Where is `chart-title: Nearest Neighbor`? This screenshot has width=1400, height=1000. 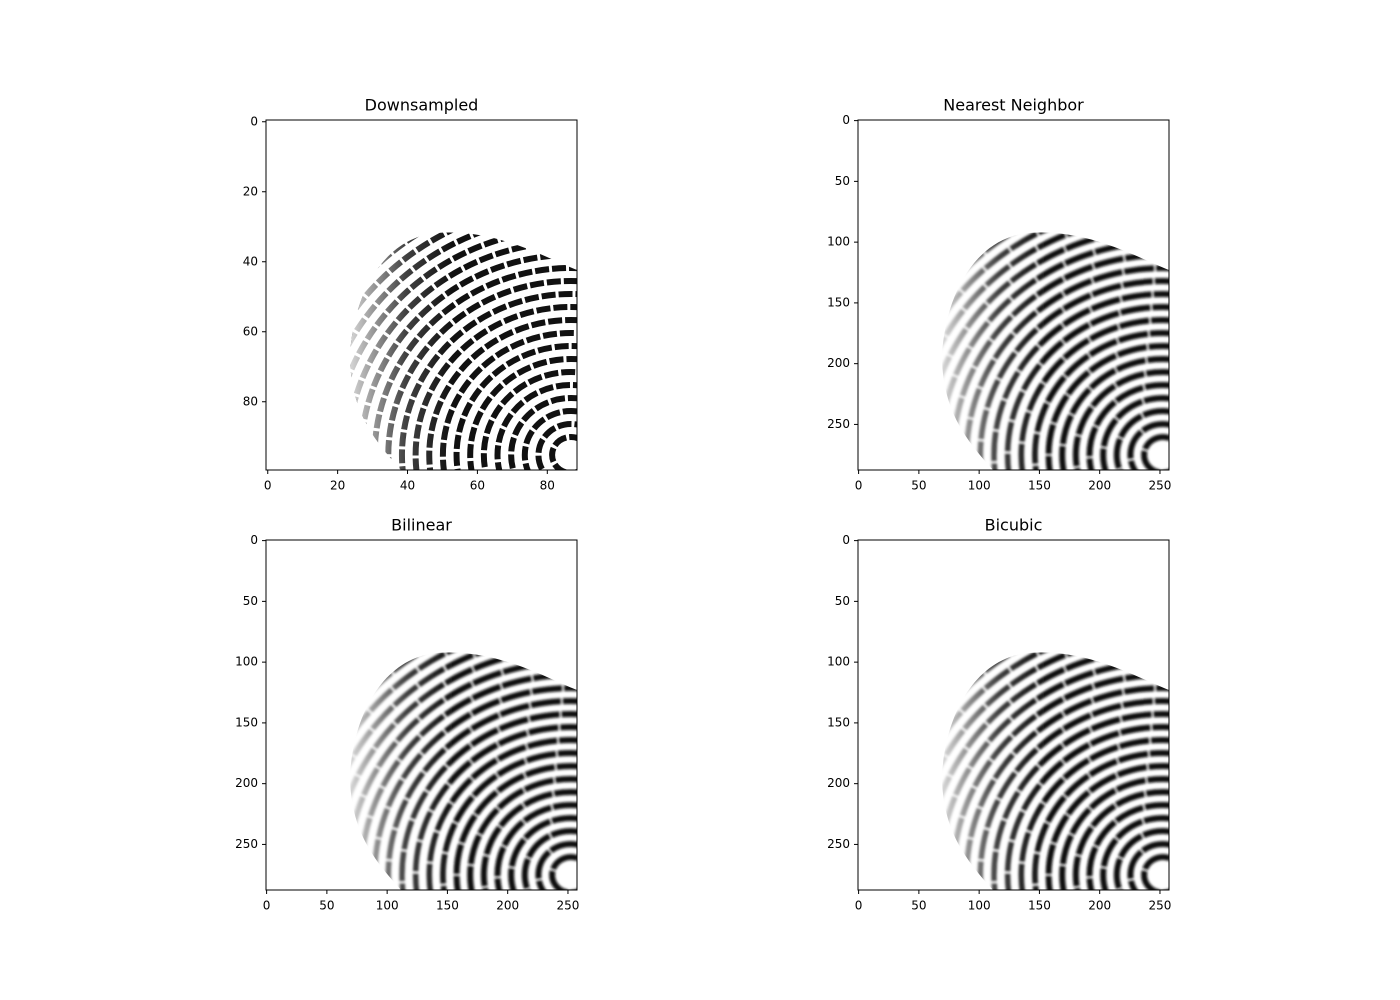 chart-title: Nearest Neighbor is located at coordinates (1013, 105).